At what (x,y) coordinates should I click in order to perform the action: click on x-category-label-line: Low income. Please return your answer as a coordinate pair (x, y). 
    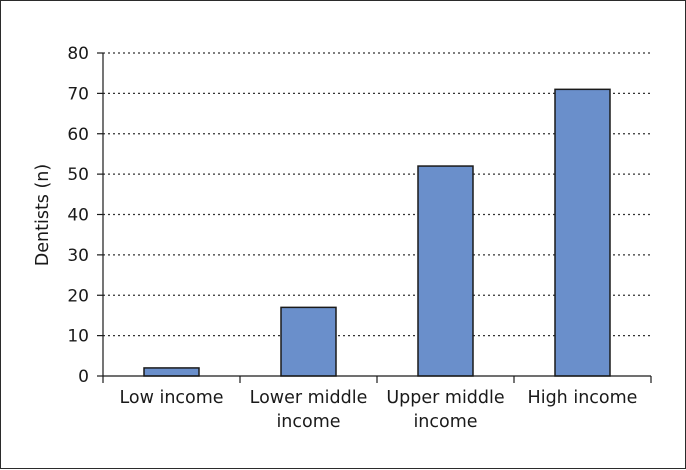
    Looking at the image, I should click on (171, 398).